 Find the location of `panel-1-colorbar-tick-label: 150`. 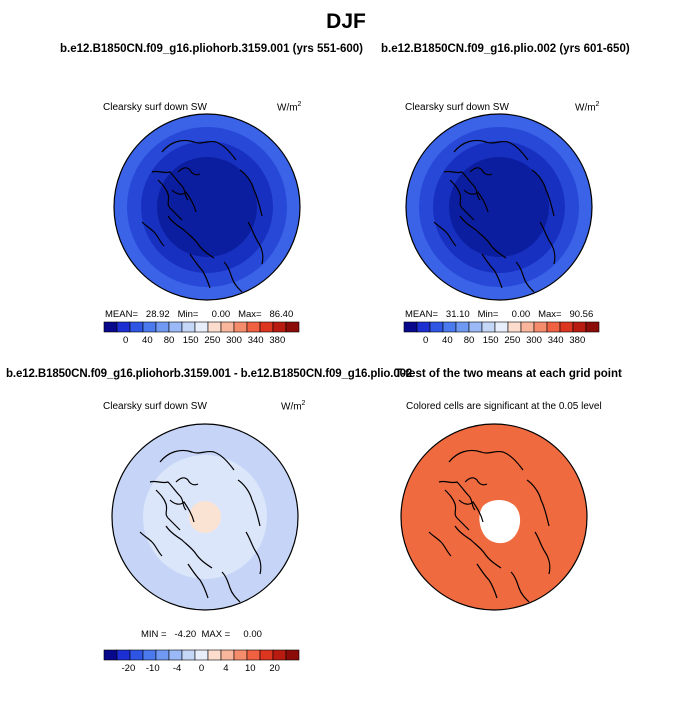

panel-1-colorbar-tick-label: 150 is located at coordinates (190, 340).